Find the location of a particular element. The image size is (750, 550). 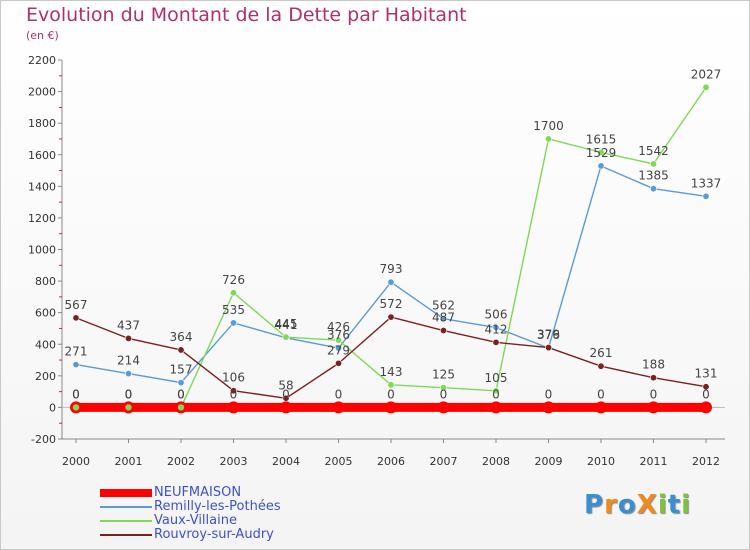

x-tick-label: 2004 is located at coordinates (286, 461).